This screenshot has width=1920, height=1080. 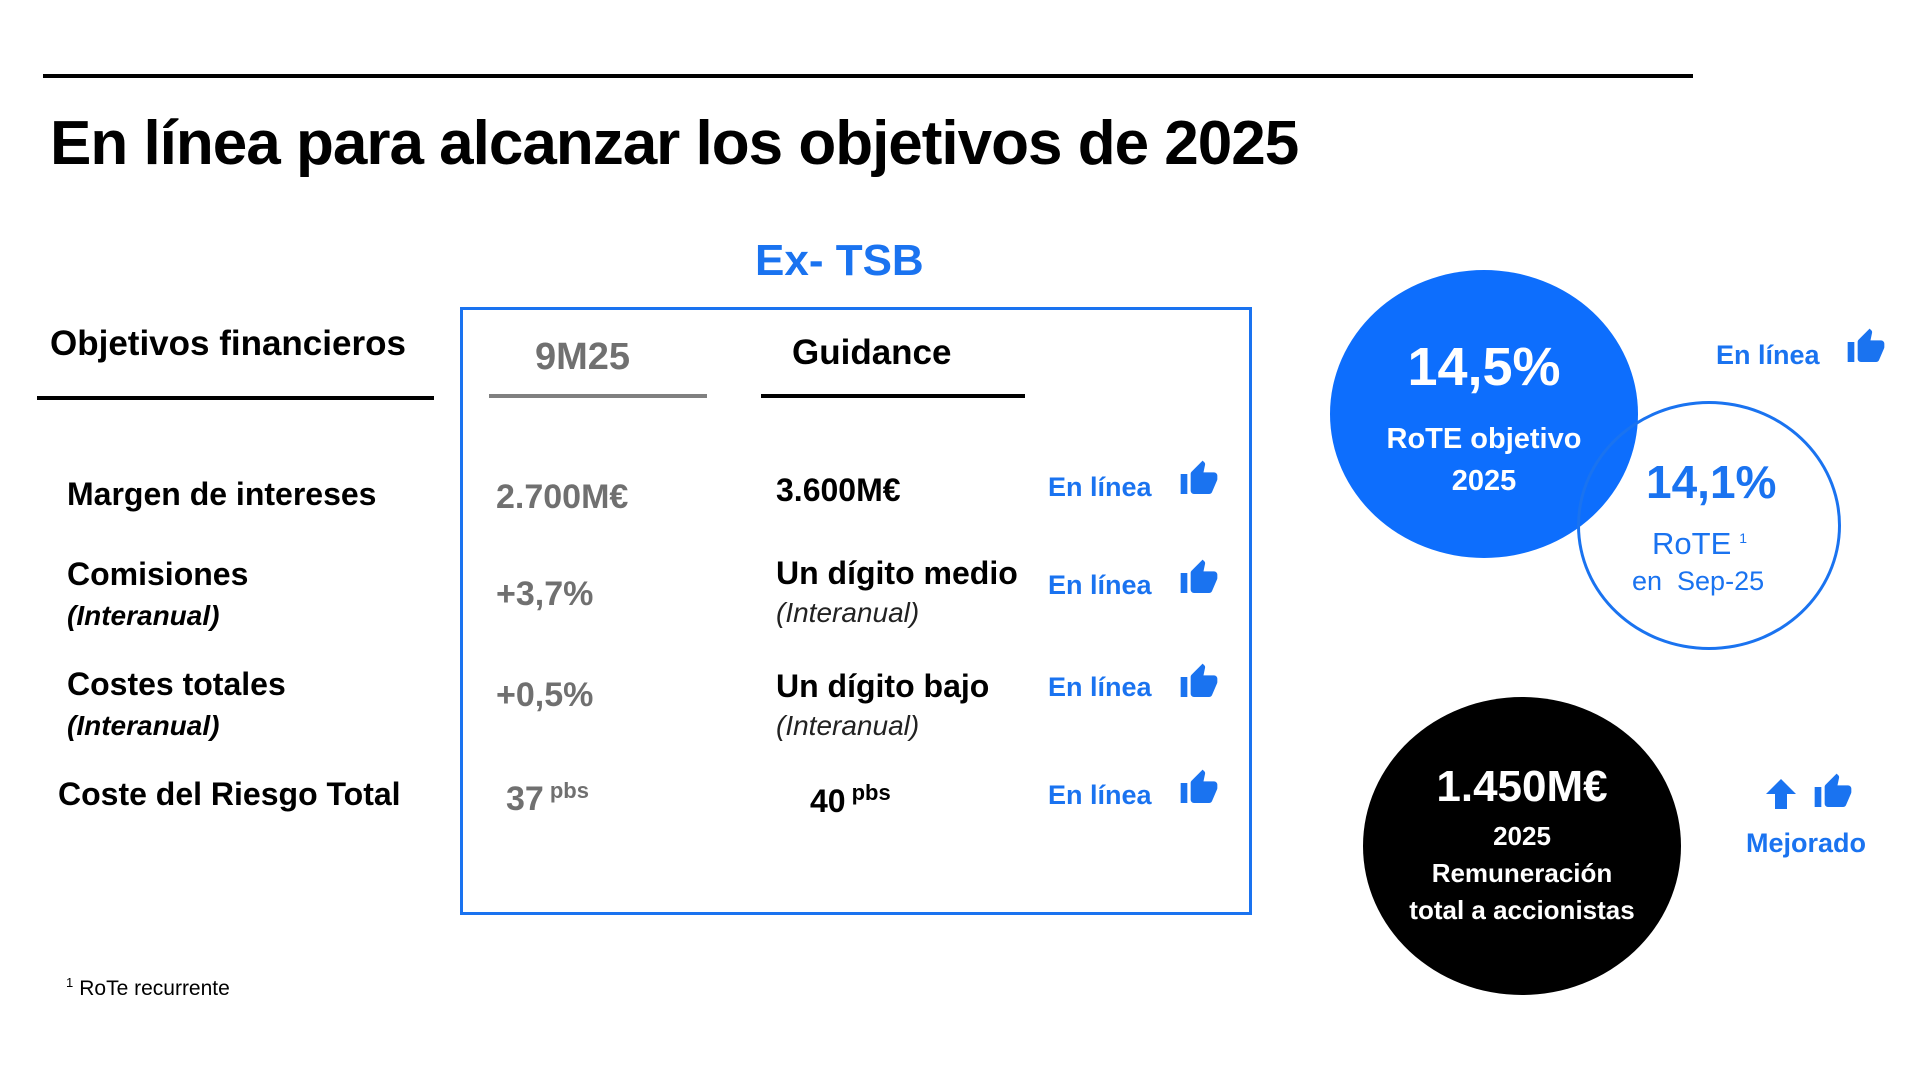 I want to click on column-header-9m25: 9M25, so click(x=583, y=357).